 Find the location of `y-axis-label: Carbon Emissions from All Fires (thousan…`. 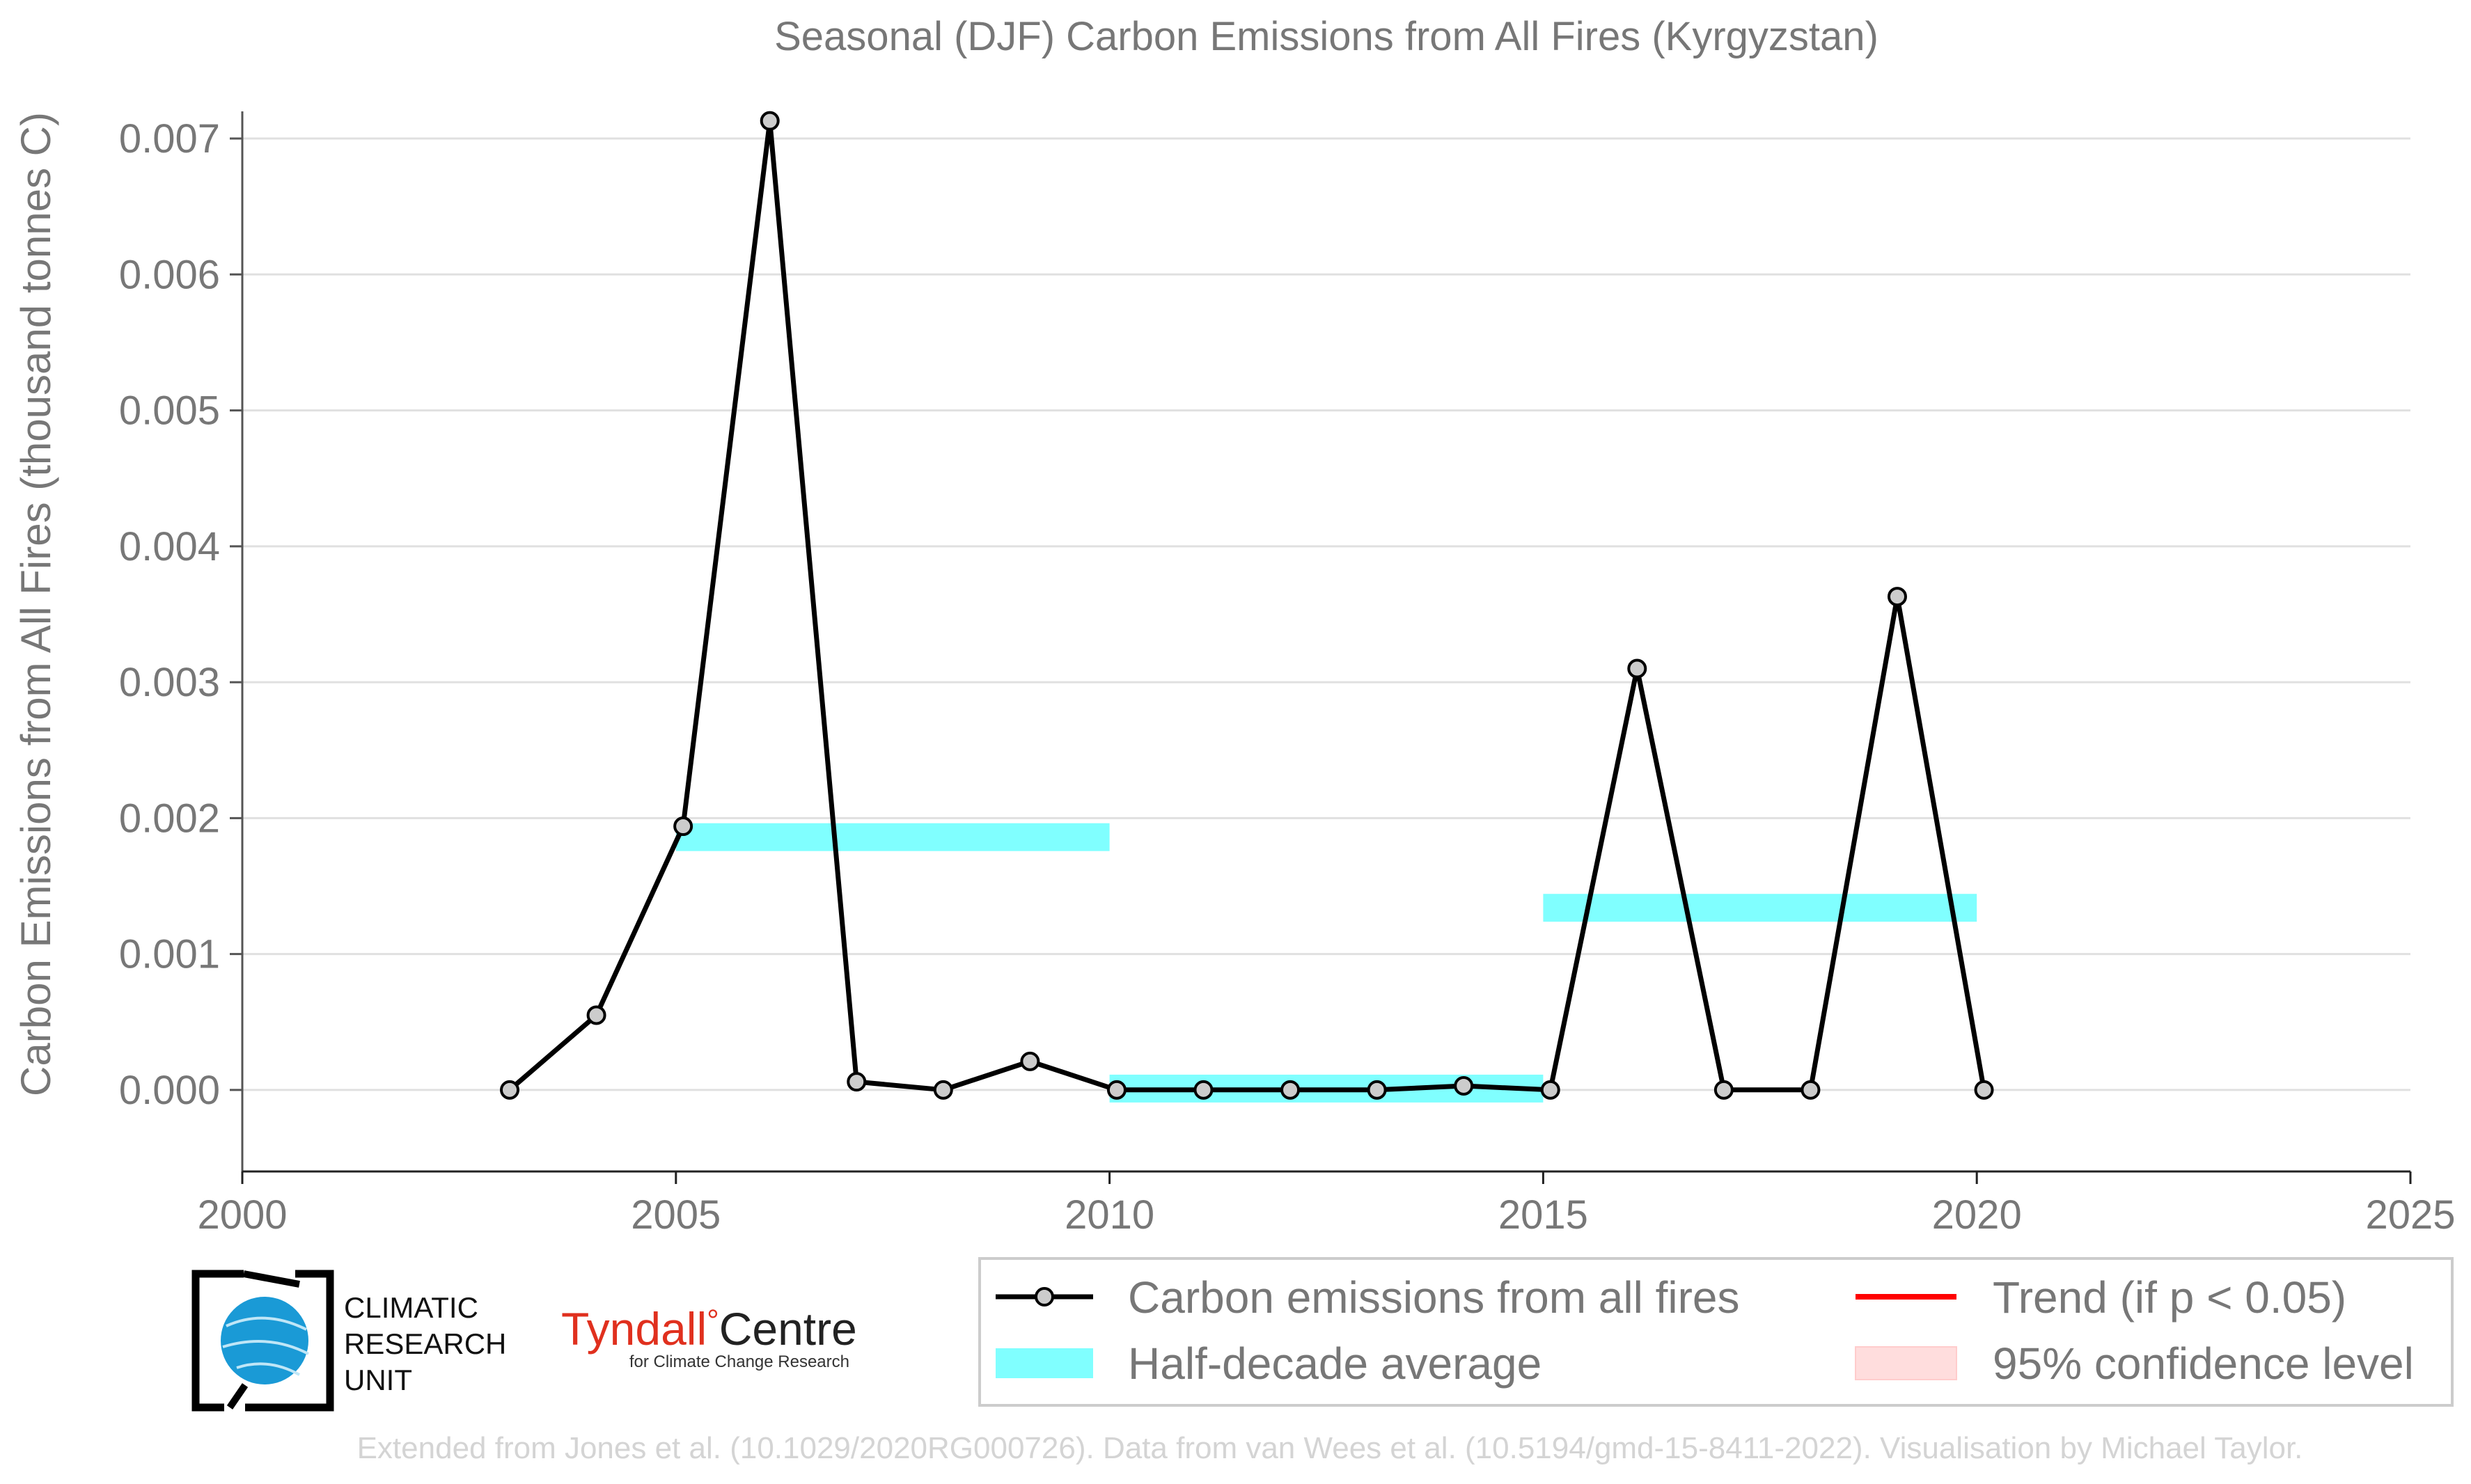

y-axis-label: Carbon Emissions from All Fires (thousan… is located at coordinates (36, 604).